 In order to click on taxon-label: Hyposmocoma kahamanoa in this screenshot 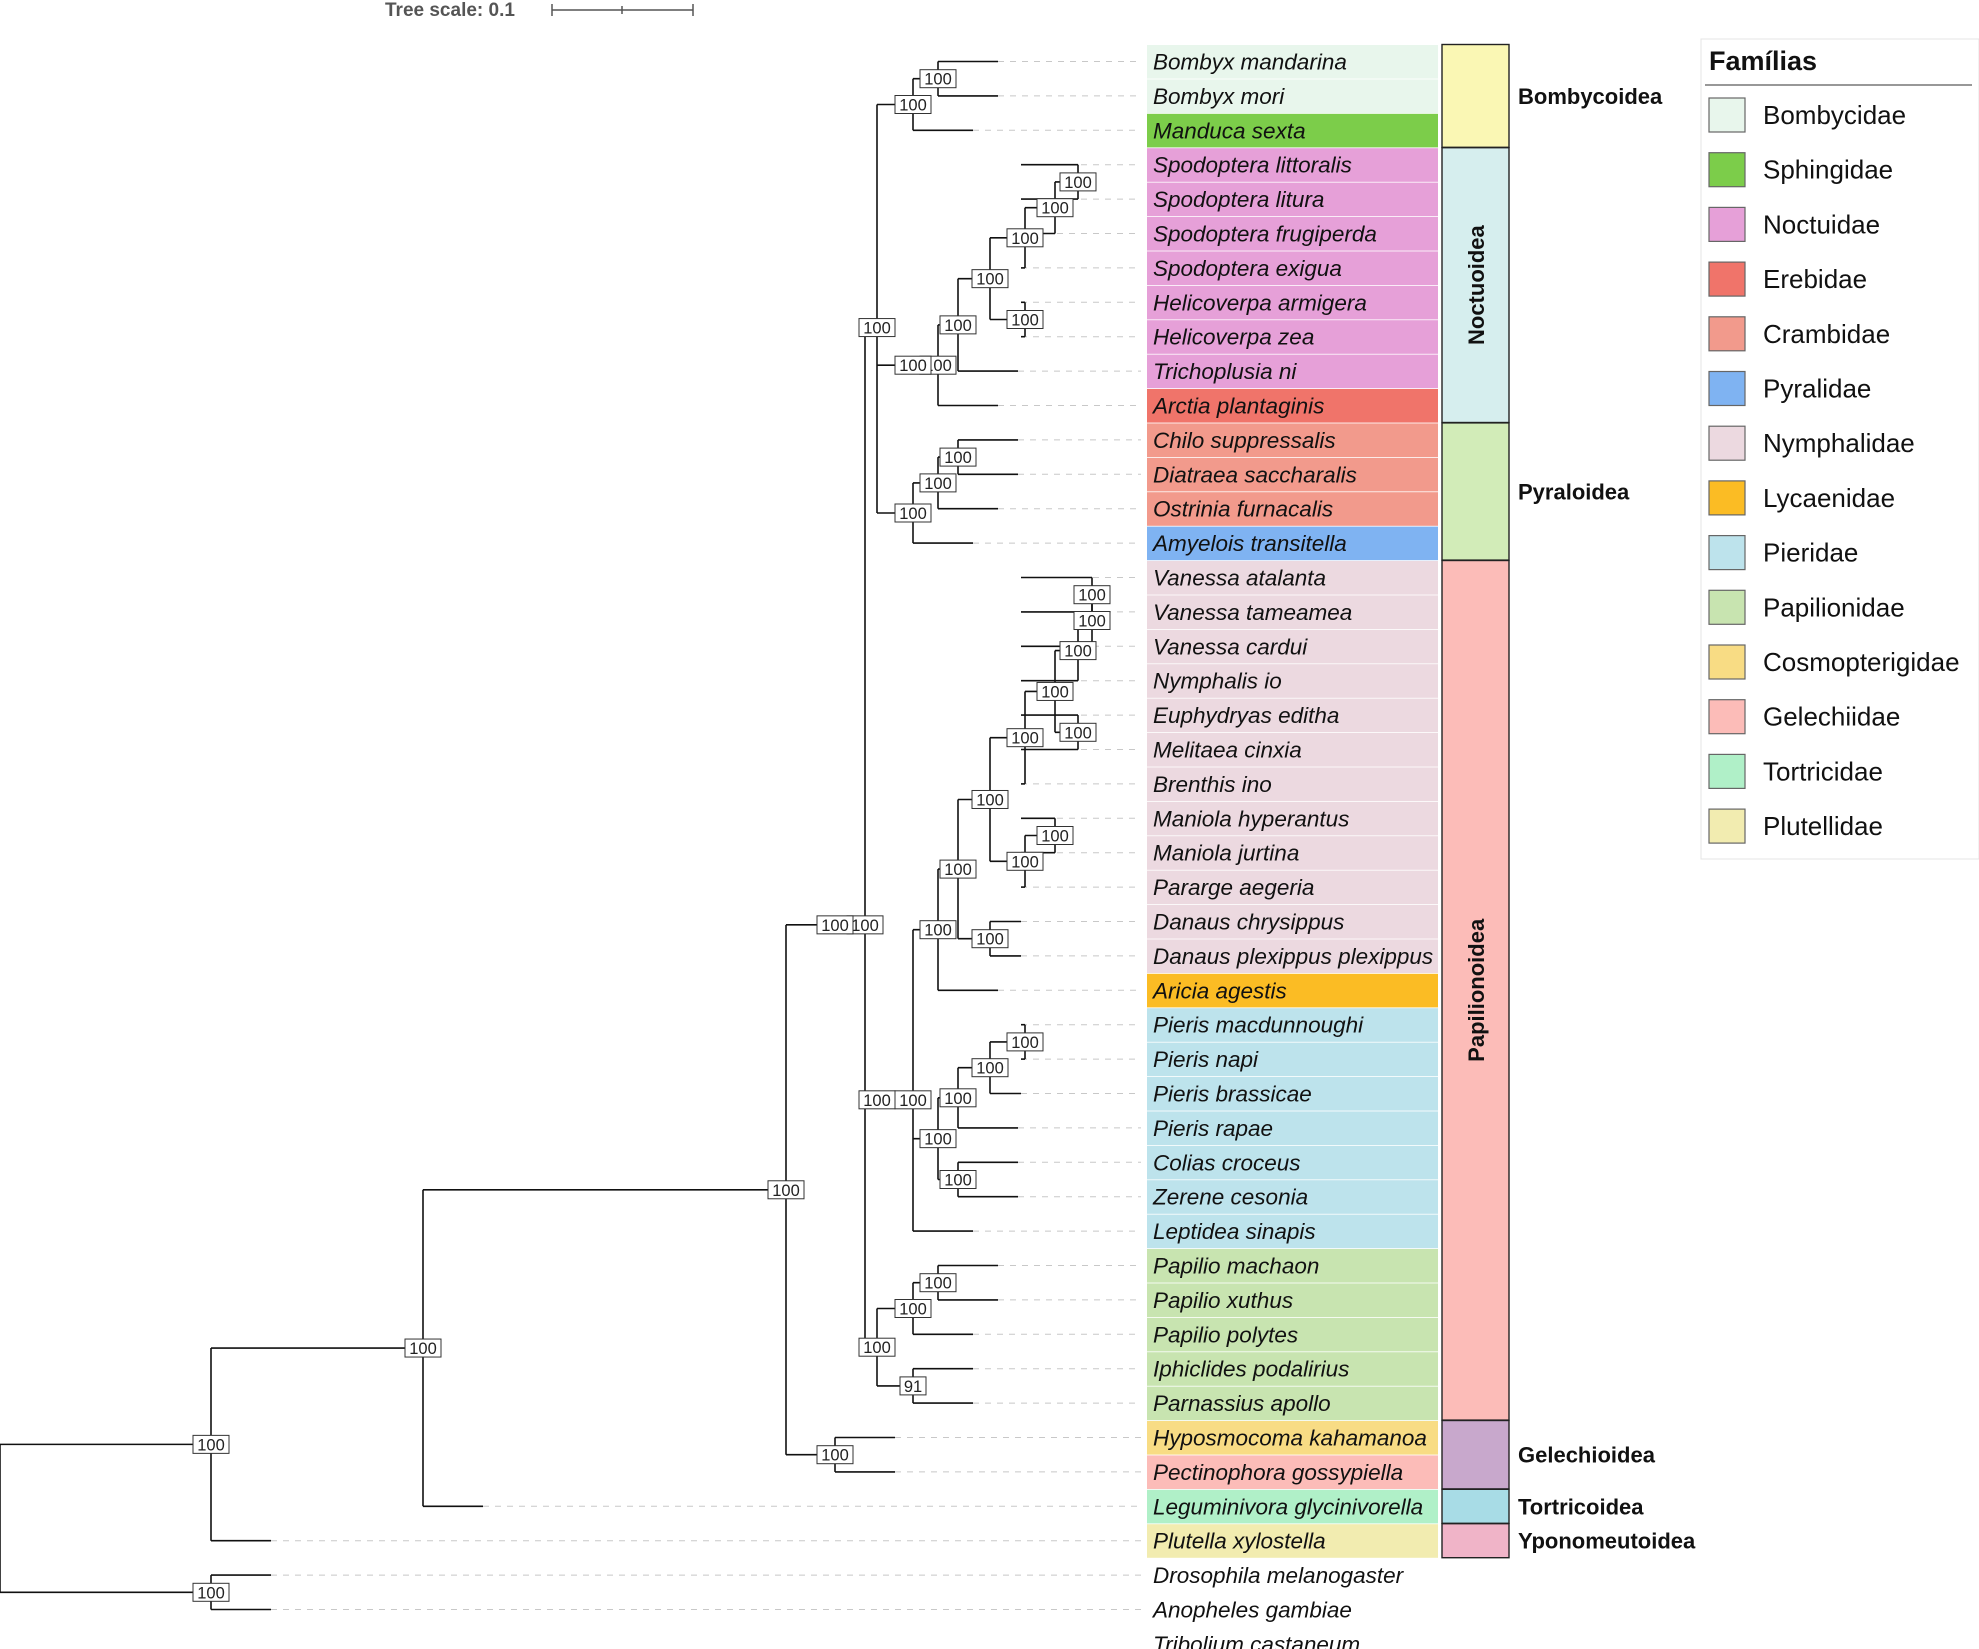, I will do `click(1290, 1438)`.